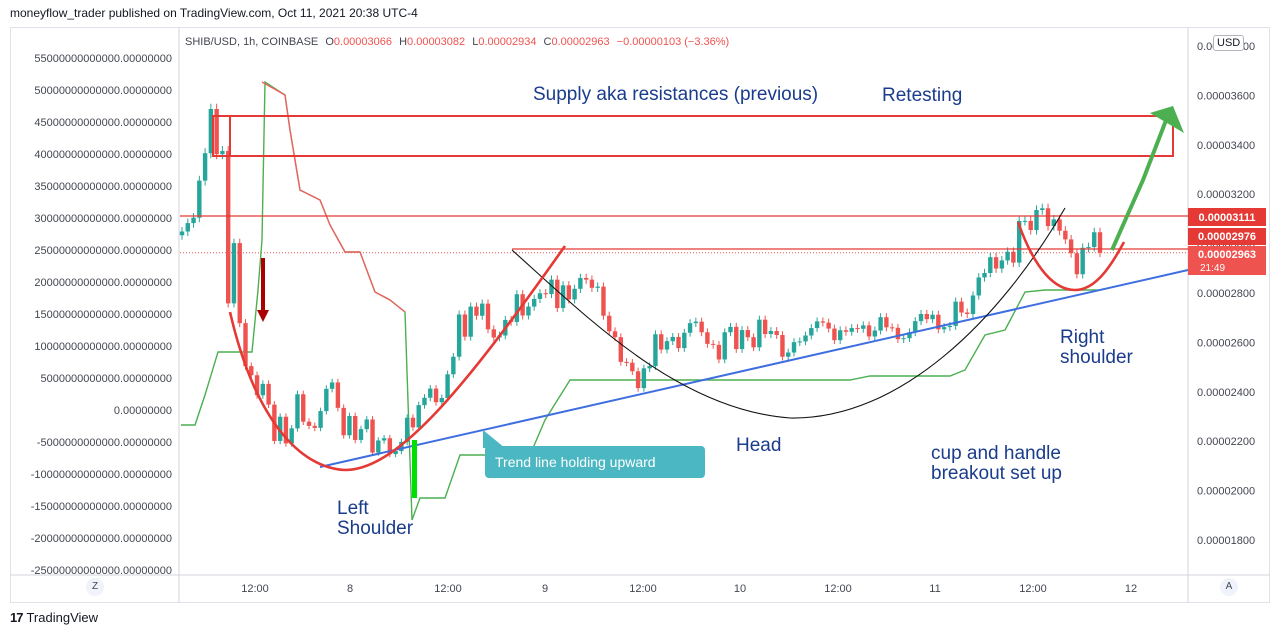 Image resolution: width=1280 pixels, height=637 pixels. Describe the element at coordinates (95, 587) in the screenshot. I see `auto-scale-left-button: Z` at that location.